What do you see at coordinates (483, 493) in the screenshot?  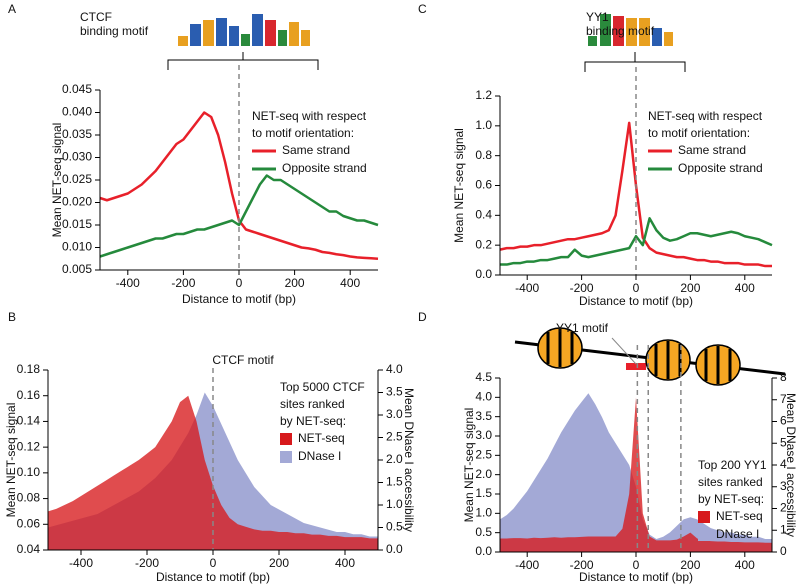 I see `y-tick-label: 1.5` at bounding box center [483, 493].